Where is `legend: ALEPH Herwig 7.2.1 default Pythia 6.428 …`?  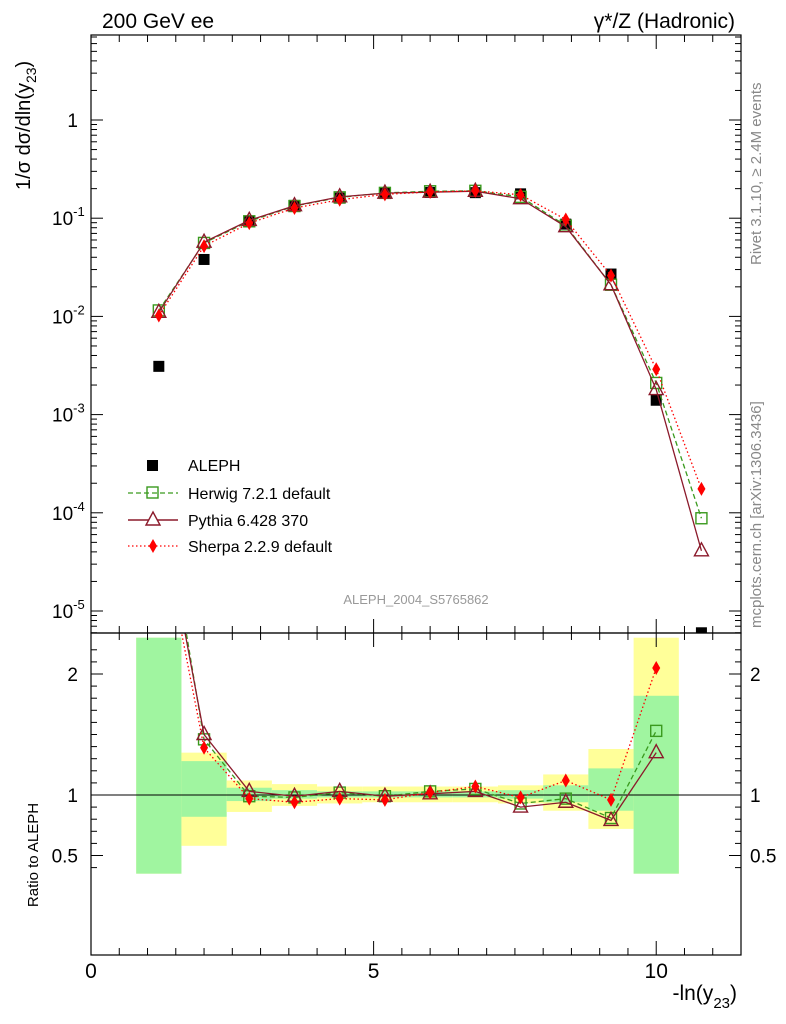 legend: ALEPH Herwig 7.2.1 default Pythia 6.428 … is located at coordinates (230, 507).